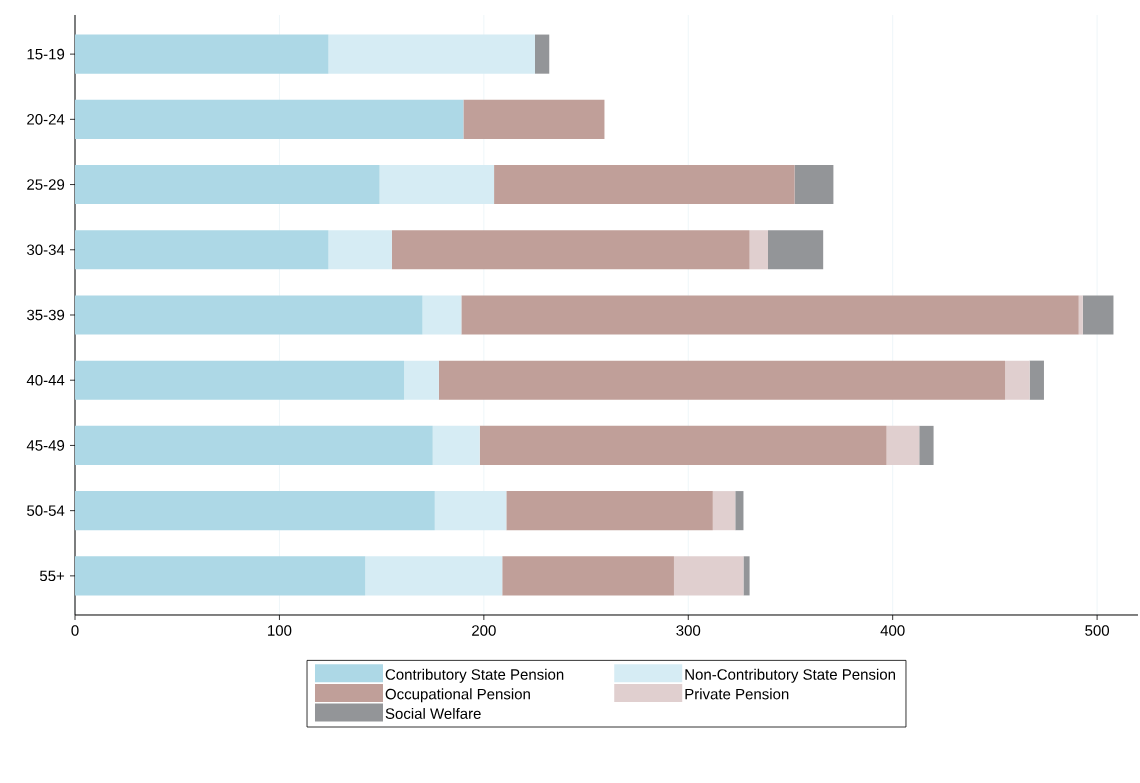 Image resolution: width=1140 pixels, height=783 pixels. Describe the element at coordinates (688, 630) in the screenshot. I see `x-tick-label: 300` at that location.